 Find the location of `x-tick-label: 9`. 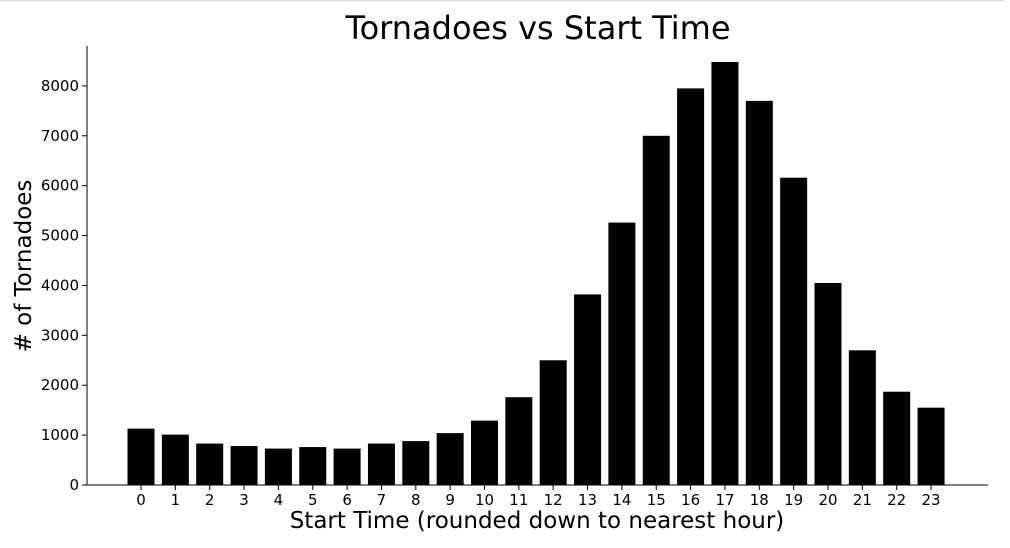

x-tick-label: 9 is located at coordinates (450, 500).